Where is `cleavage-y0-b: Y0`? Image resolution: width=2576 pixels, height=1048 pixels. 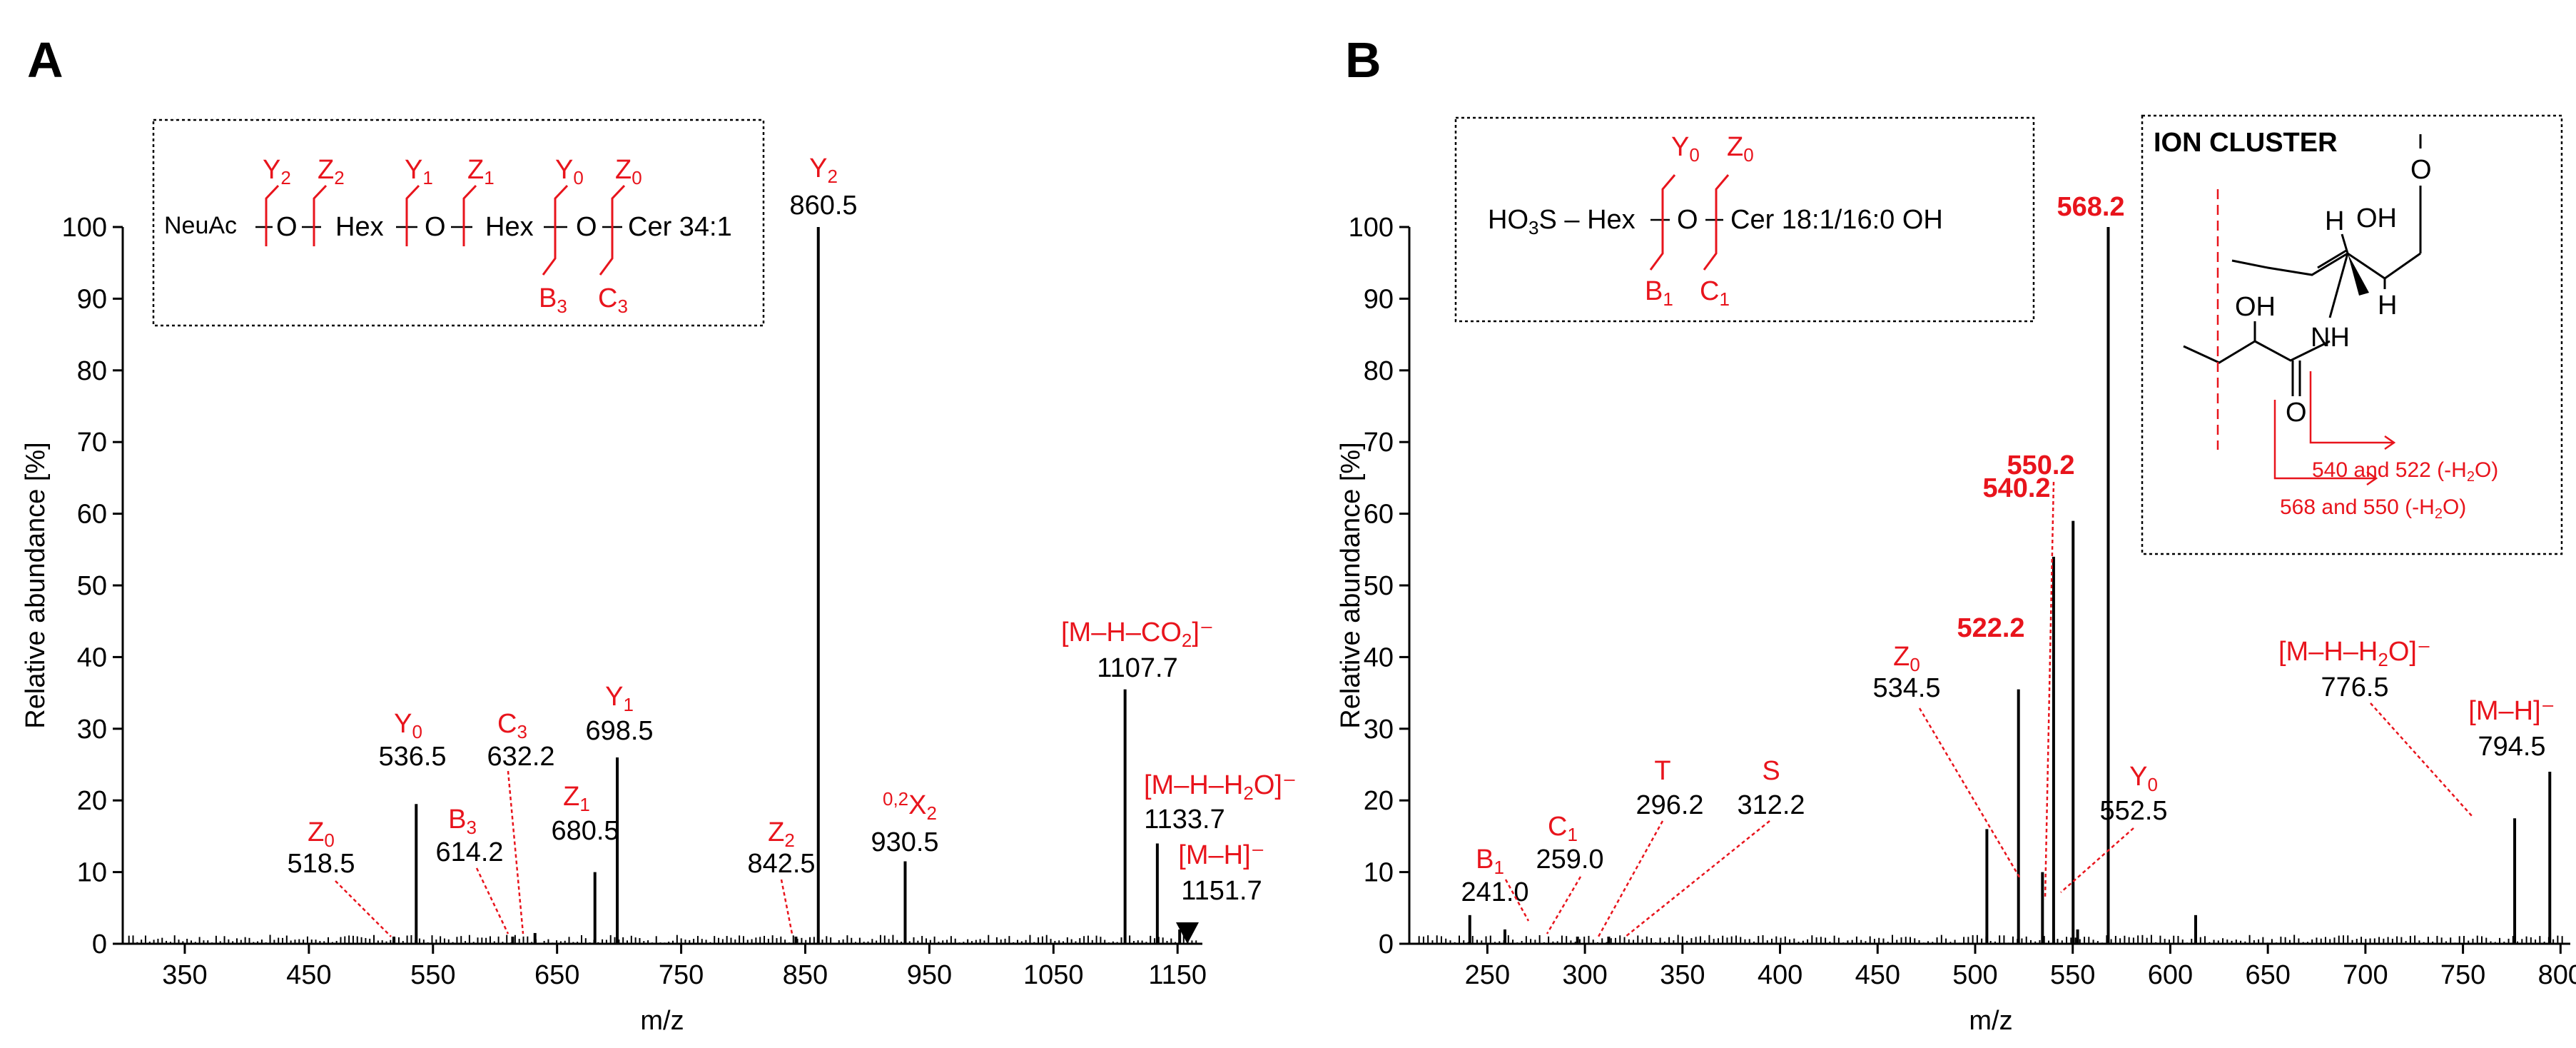 cleavage-y0-b: Y0 is located at coordinates (1685, 149).